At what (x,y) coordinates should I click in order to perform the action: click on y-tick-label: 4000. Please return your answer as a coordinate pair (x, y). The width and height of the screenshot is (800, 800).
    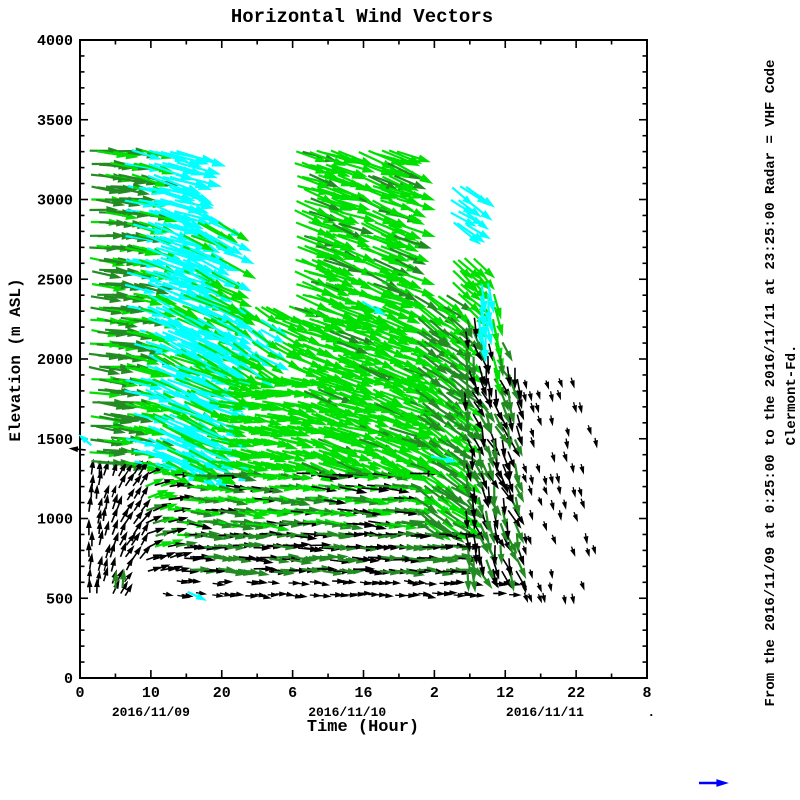
    Looking at the image, I should click on (55, 41).